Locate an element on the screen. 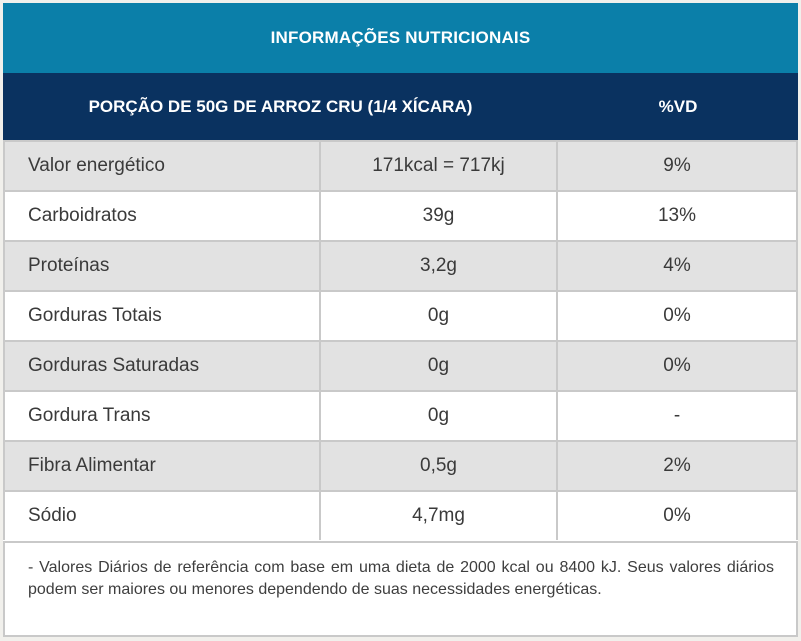  nutrient-dv: 9% is located at coordinates (677, 165).